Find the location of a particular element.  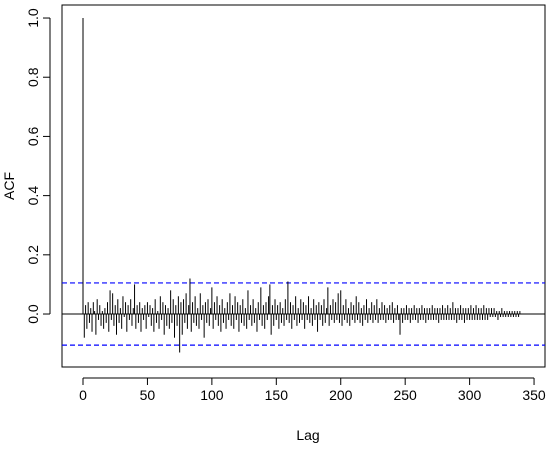

x-tick-label: 350 is located at coordinates (534, 395).